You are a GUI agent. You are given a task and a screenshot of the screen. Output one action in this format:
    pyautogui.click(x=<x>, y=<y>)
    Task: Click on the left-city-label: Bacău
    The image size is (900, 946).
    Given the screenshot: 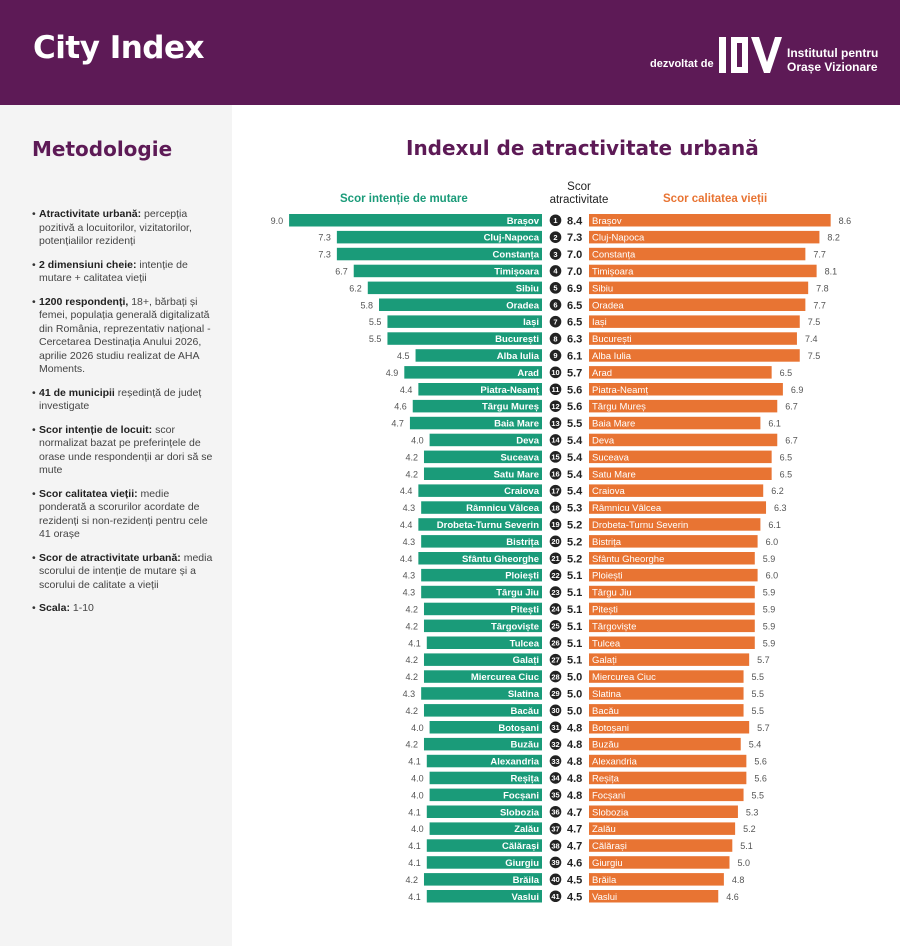 What is the action you would take?
    pyautogui.click(x=524, y=711)
    